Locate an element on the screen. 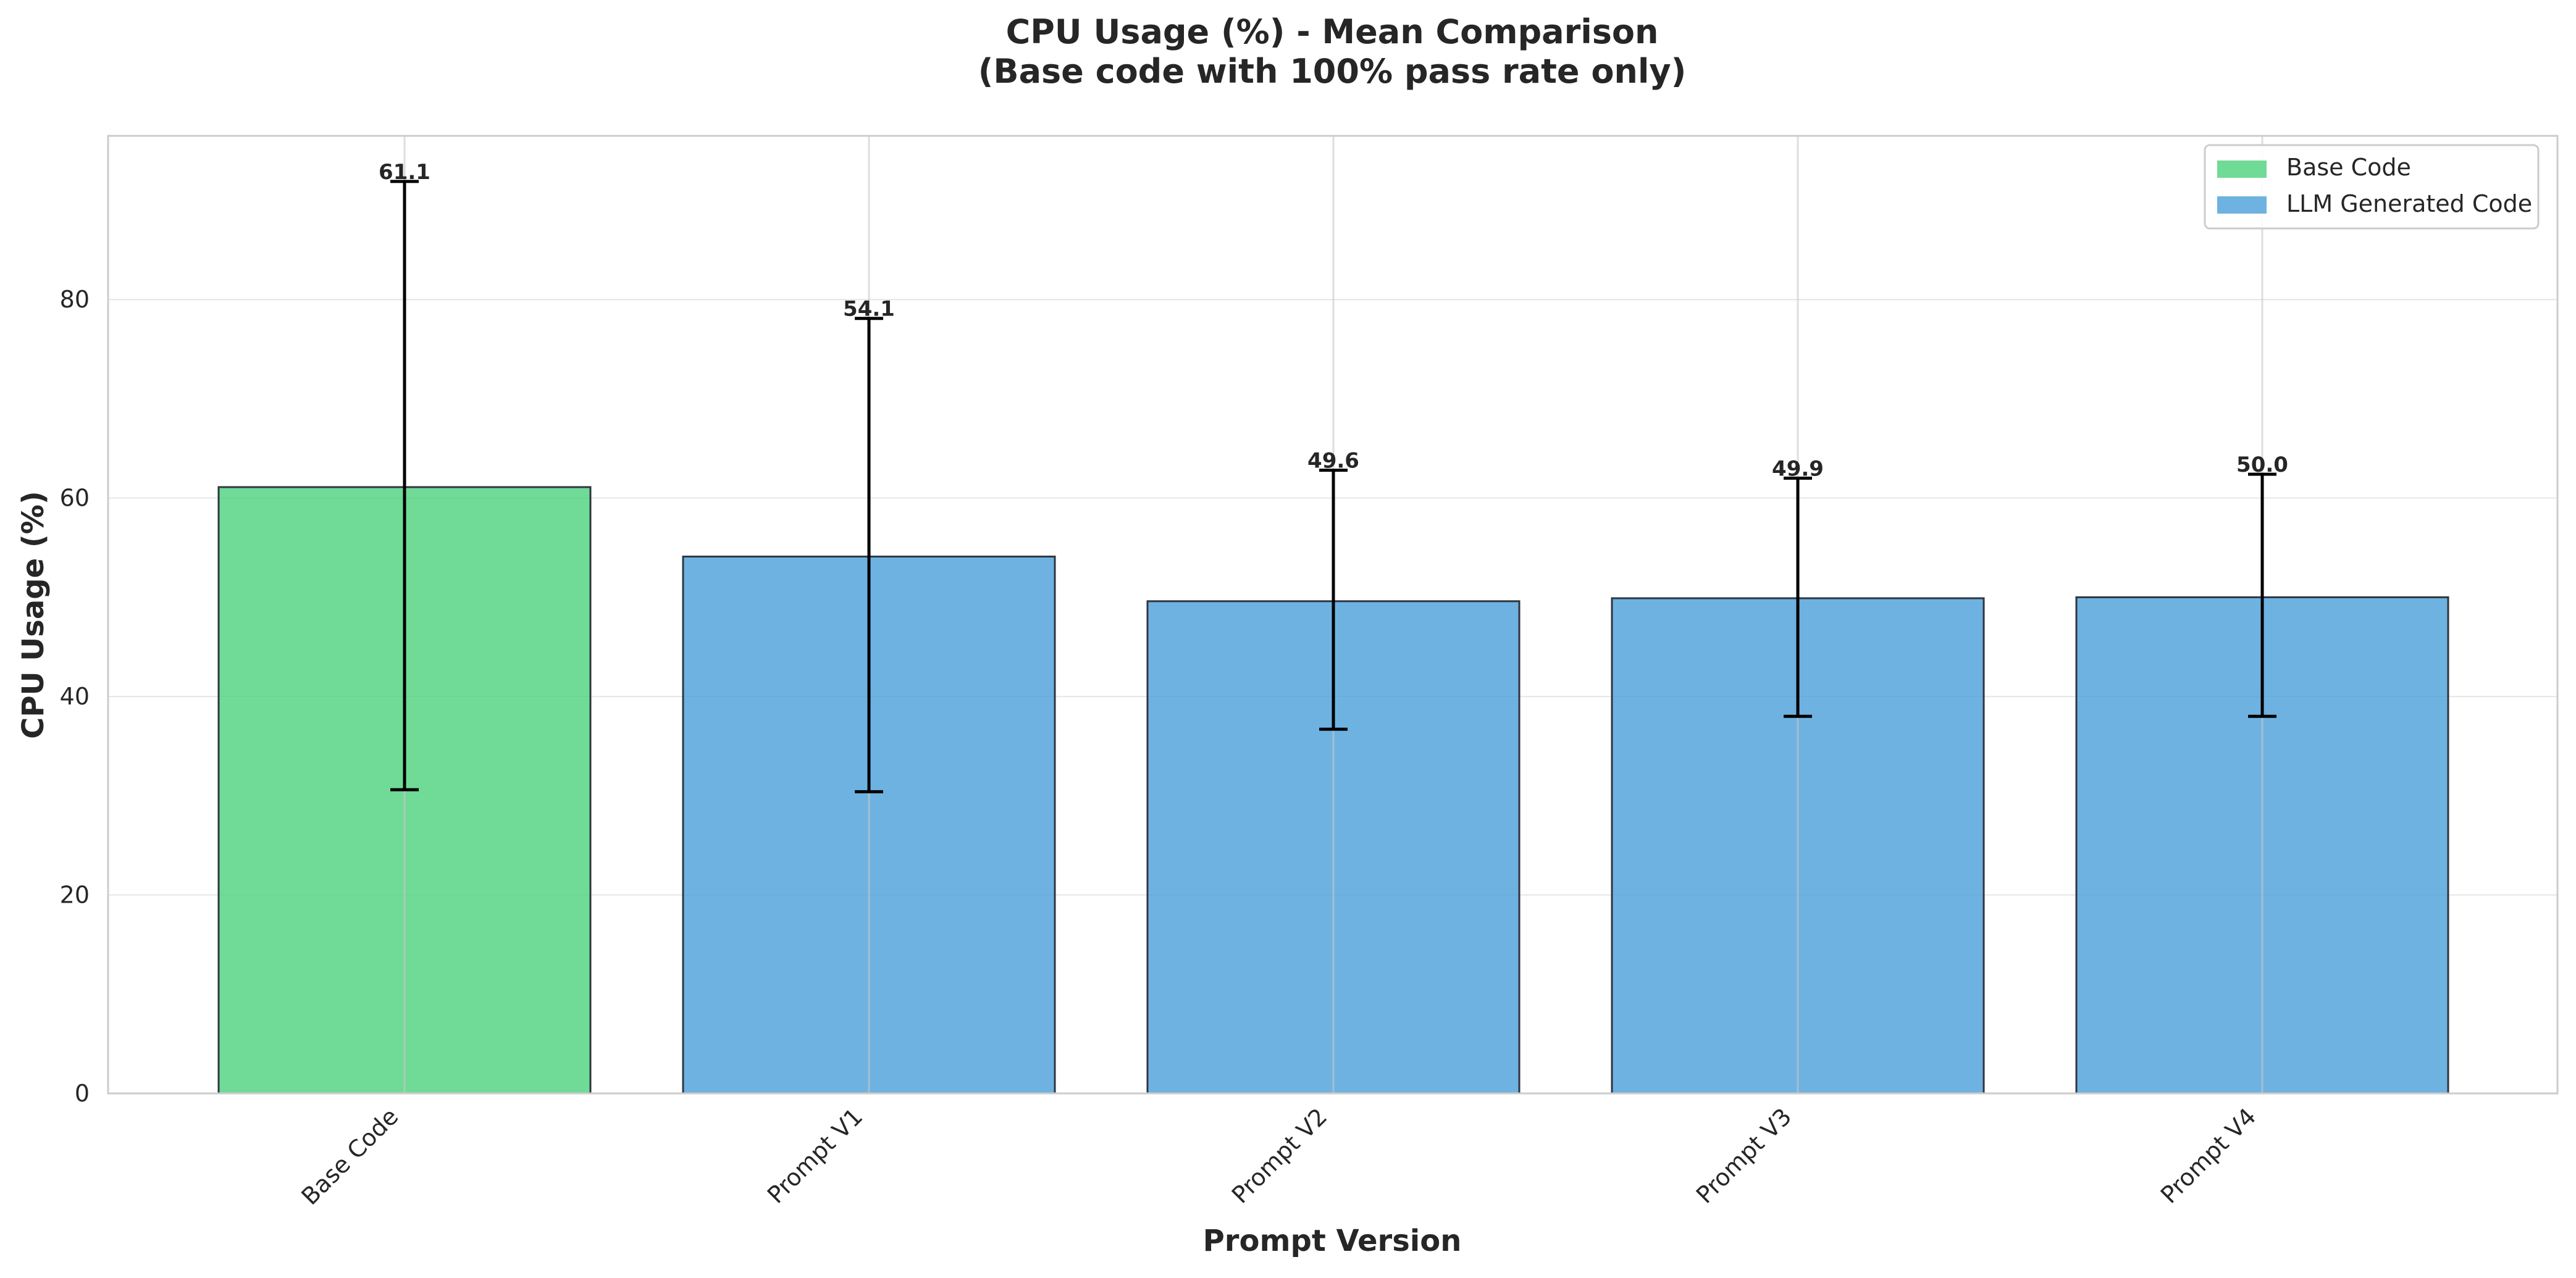 Image resolution: width=2576 pixels, height=1278 pixels. value-label: 54.1 is located at coordinates (869, 309).